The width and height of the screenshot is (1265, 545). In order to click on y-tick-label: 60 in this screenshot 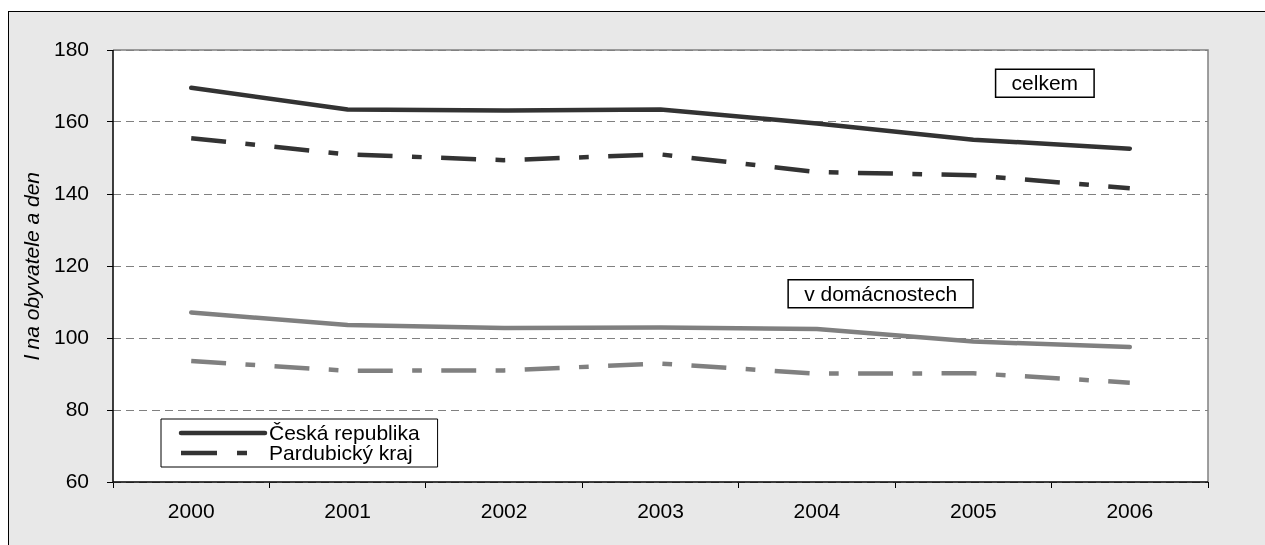, I will do `click(77, 480)`.